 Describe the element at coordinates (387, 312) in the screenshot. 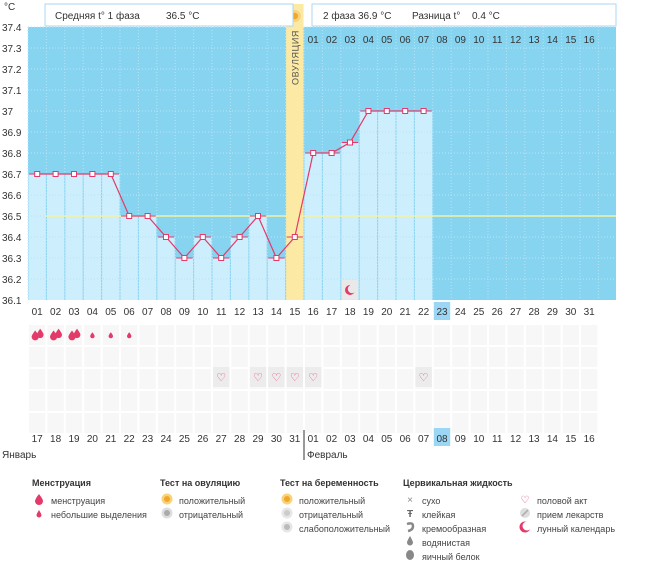

I see `x-tick-label: 20` at that location.